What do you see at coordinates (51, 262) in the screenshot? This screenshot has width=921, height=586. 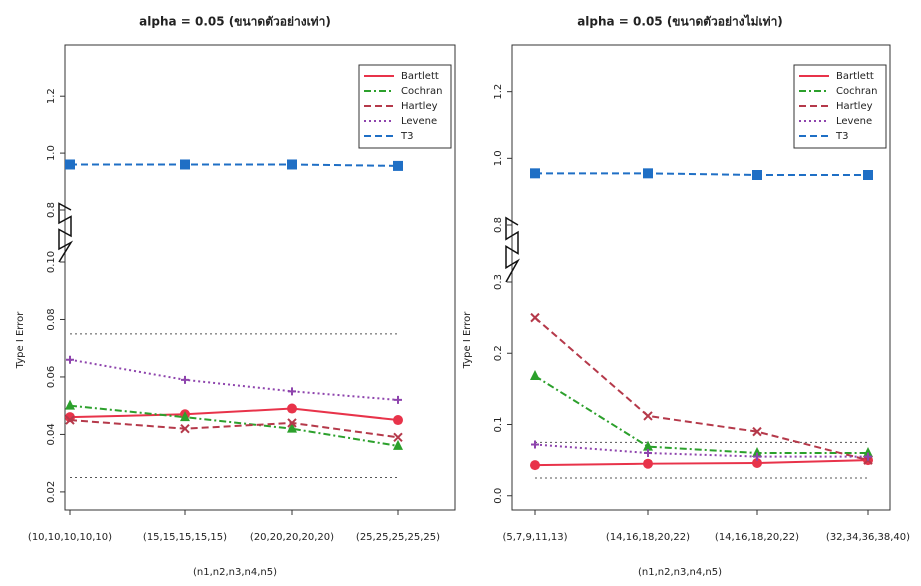 I see `y-tick-label: 0.10` at bounding box center [51, 262].